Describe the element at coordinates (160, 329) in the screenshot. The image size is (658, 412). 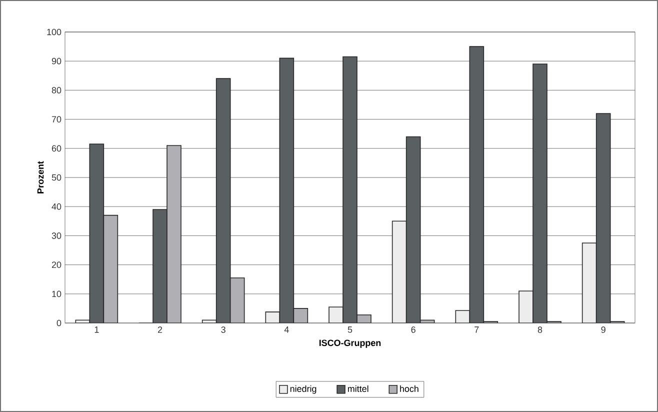
I see `x-tick-label: 2` at that location.